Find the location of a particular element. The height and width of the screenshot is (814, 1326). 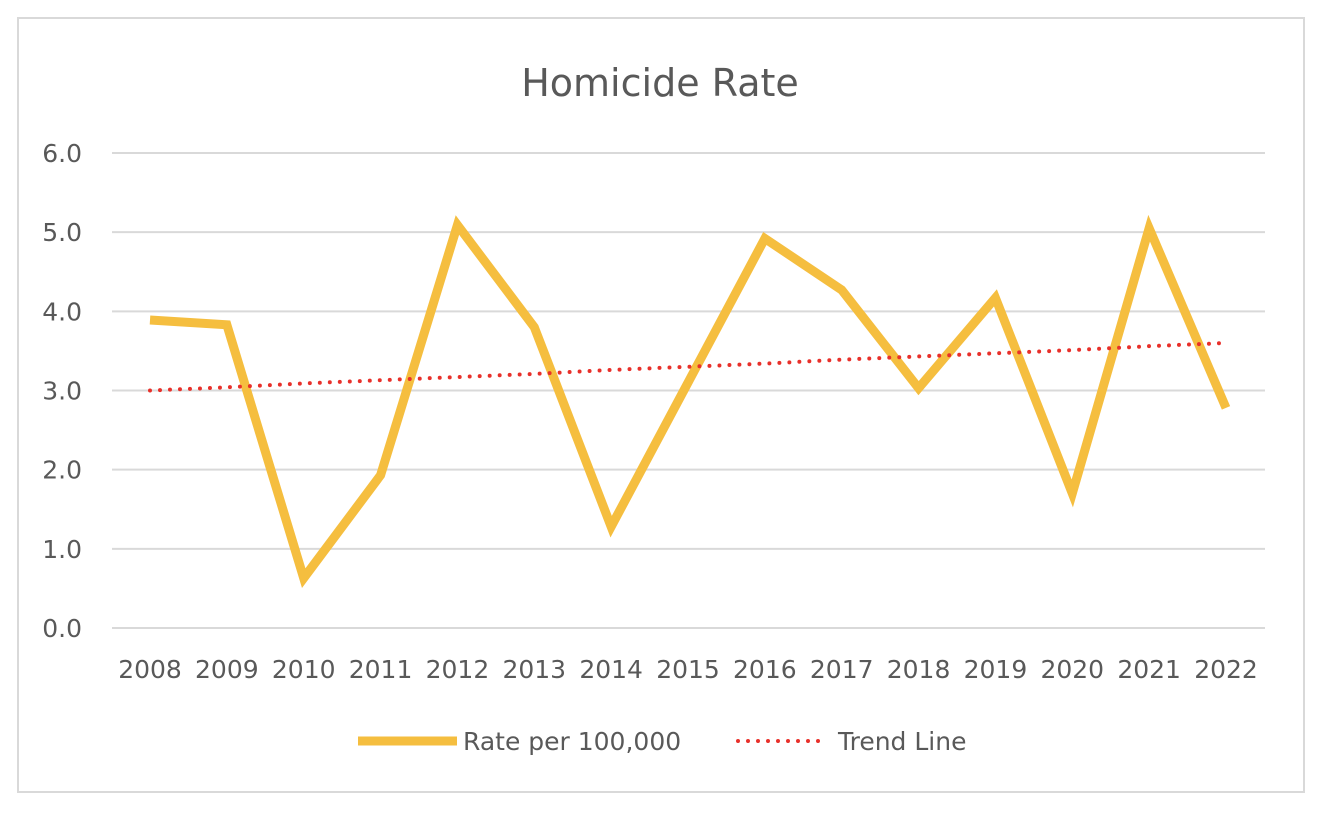

x-tick-label: 2019 is located at coordinates (996, 669).